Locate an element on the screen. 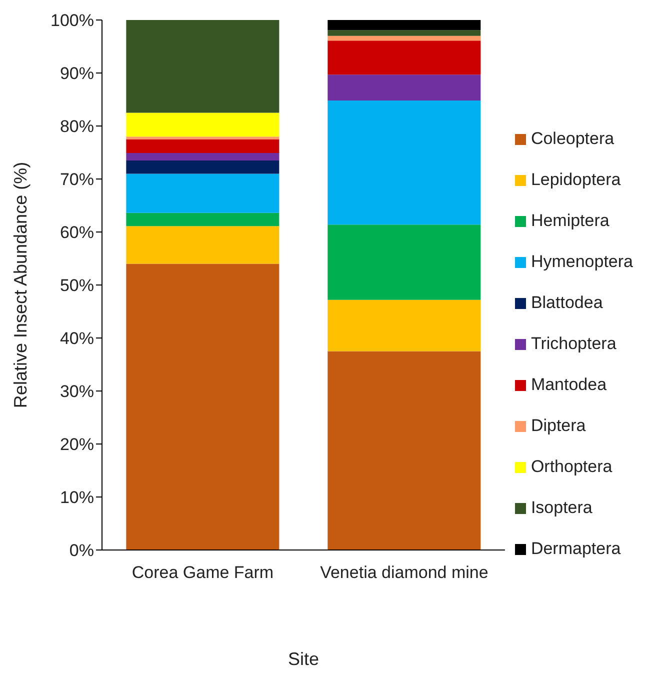 The height and width of the screenshot is (689, 646). x-tick-label: Corea Game Farm is located at coordinates (203, 572).